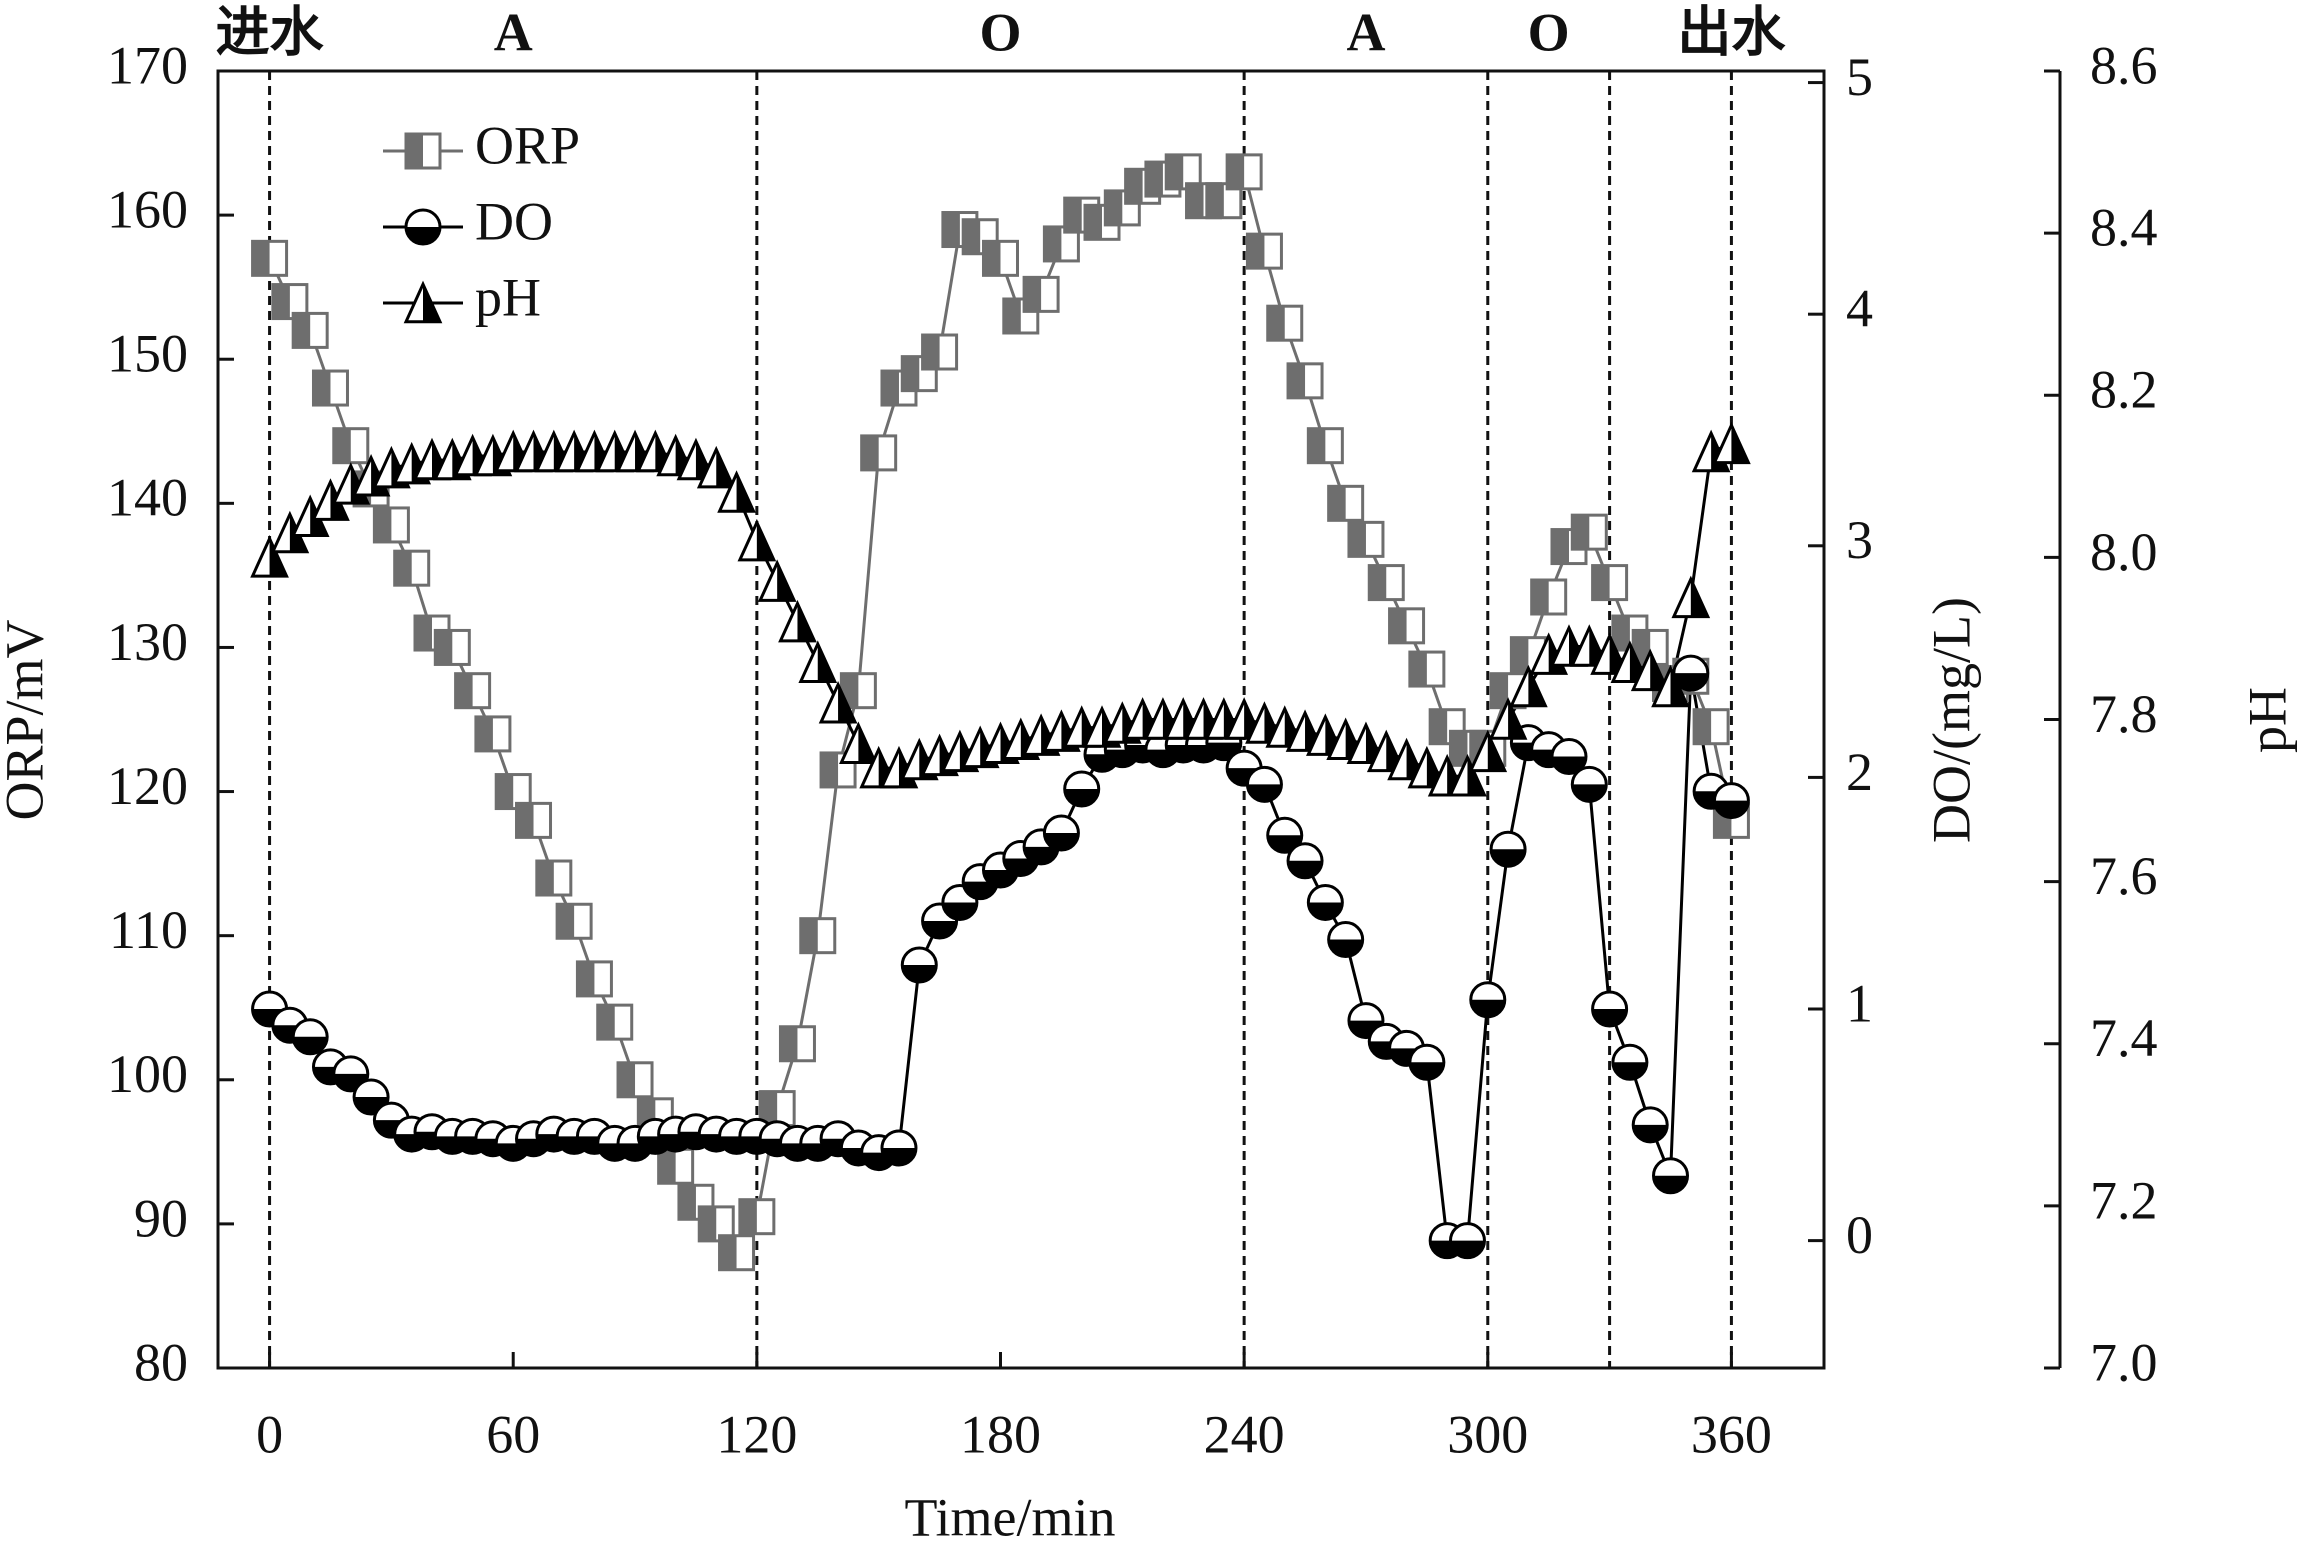  Describe the element at coordinates (2124, 228) in the screenshot. I see `y3-tick-label: 8.4` at that location.